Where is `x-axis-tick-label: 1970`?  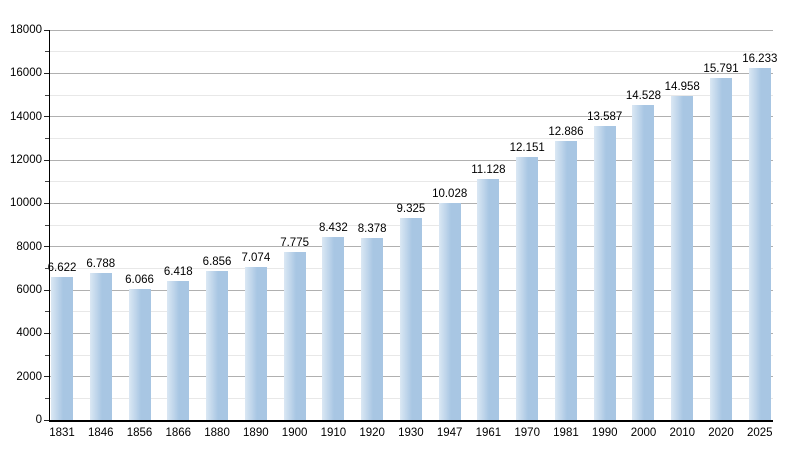
x-axis-tick-label: 1970 is located at coordinates (527, 433).